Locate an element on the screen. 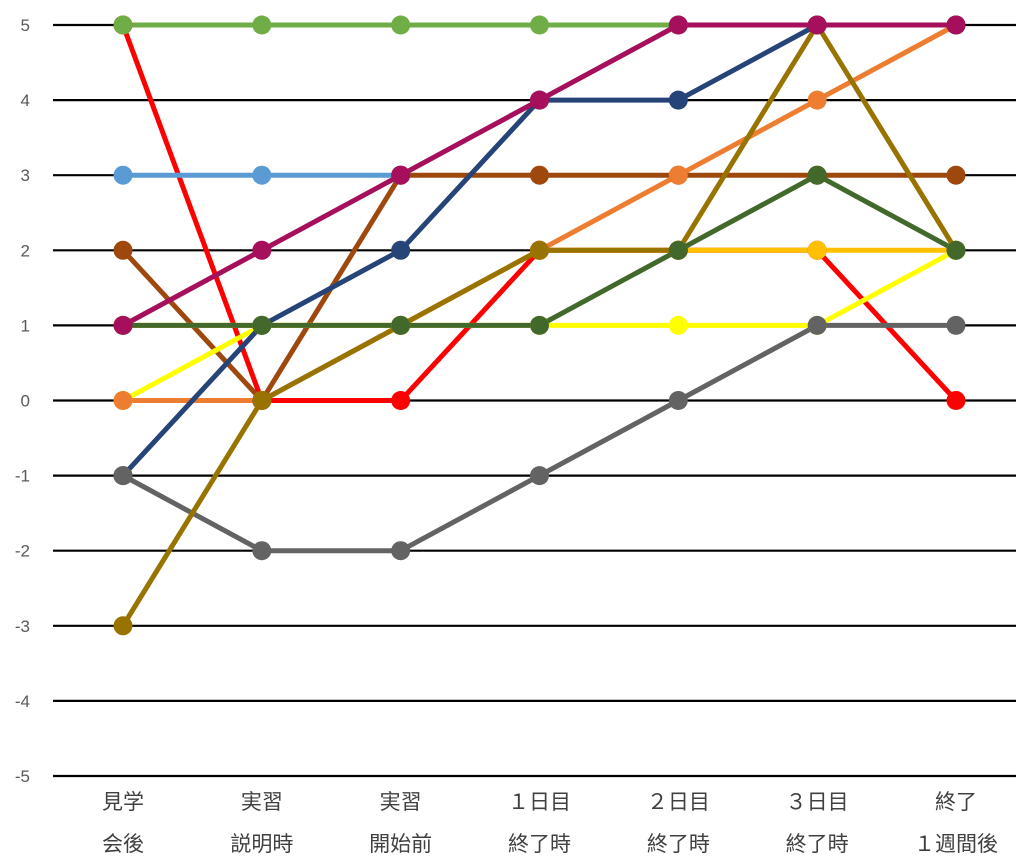  y-tick-label: -4 is located at coordinates (22, 701).